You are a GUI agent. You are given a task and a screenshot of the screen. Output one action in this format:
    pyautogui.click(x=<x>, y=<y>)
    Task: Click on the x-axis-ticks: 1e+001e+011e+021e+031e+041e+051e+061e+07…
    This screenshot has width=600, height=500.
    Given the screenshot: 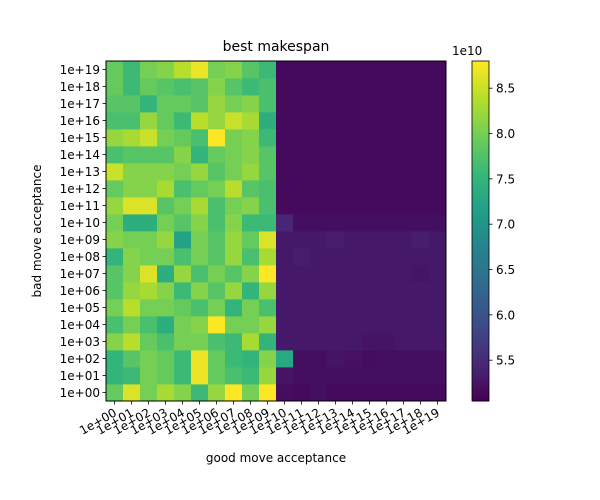 What is the action you would take?
    pyautogui.click(x=259, y=419)
    